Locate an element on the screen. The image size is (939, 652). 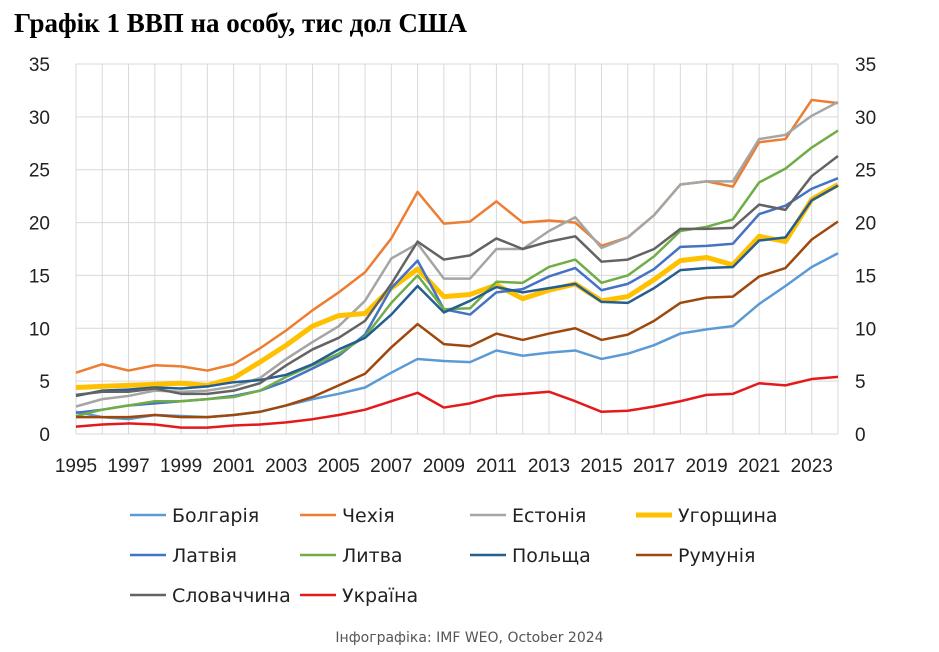
legend-label: Естонія is located at coordinates (549, 516).